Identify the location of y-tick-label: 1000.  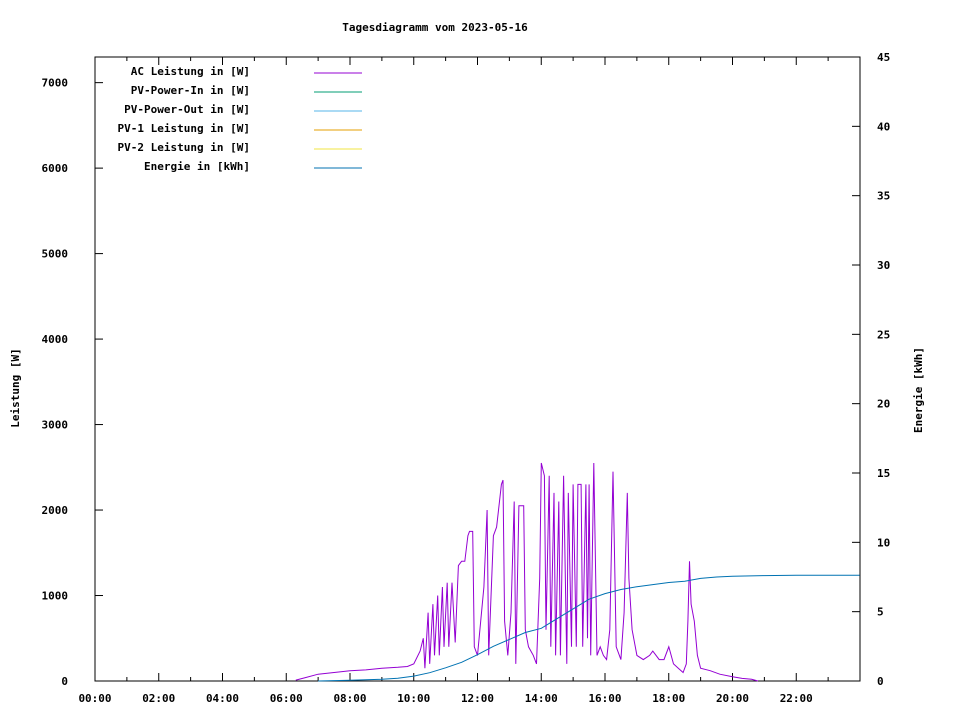
(55, 596).